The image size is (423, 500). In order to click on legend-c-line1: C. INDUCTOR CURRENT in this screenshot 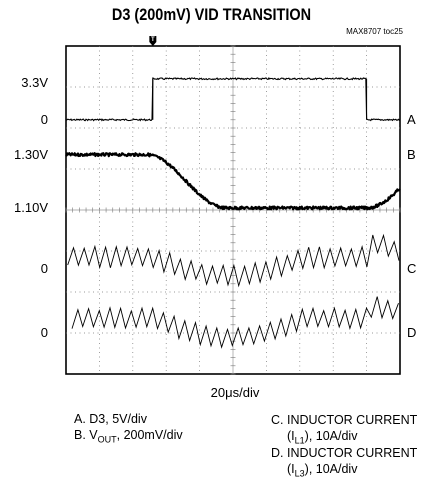, I will do `click(344, 420)`.